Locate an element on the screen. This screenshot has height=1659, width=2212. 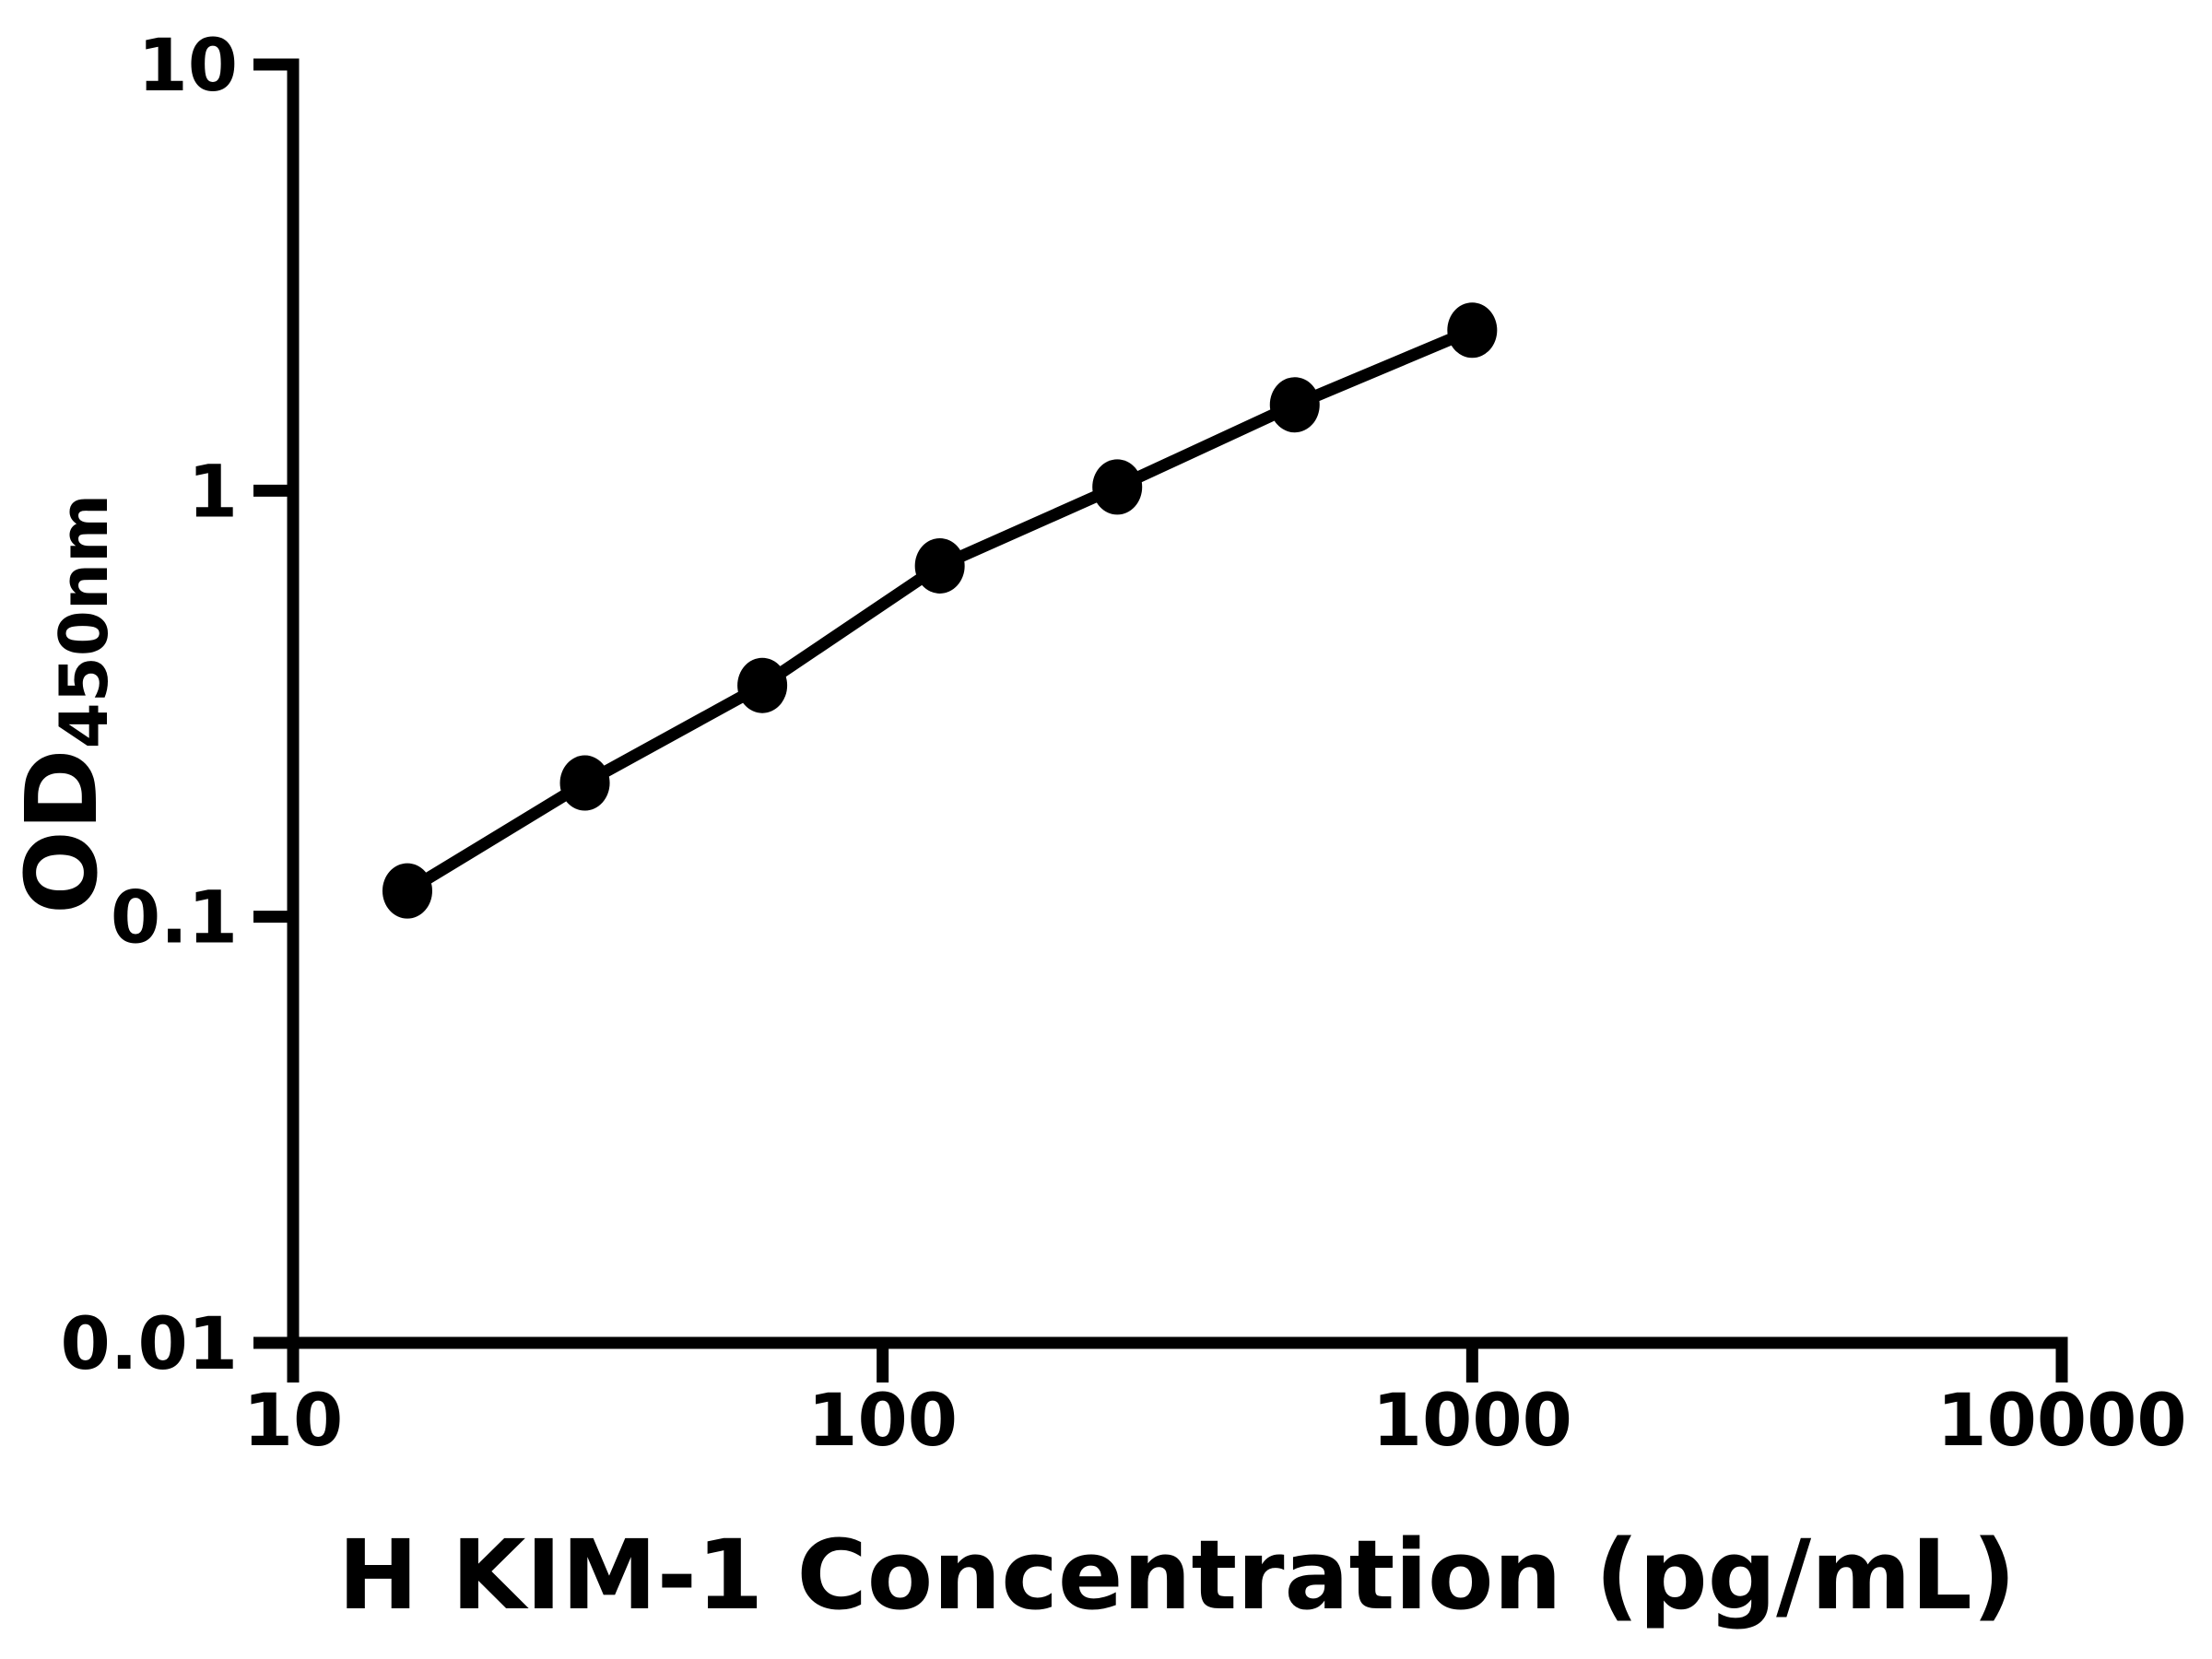
x-tick-label: 100 is located at coordinates (882, 1421).